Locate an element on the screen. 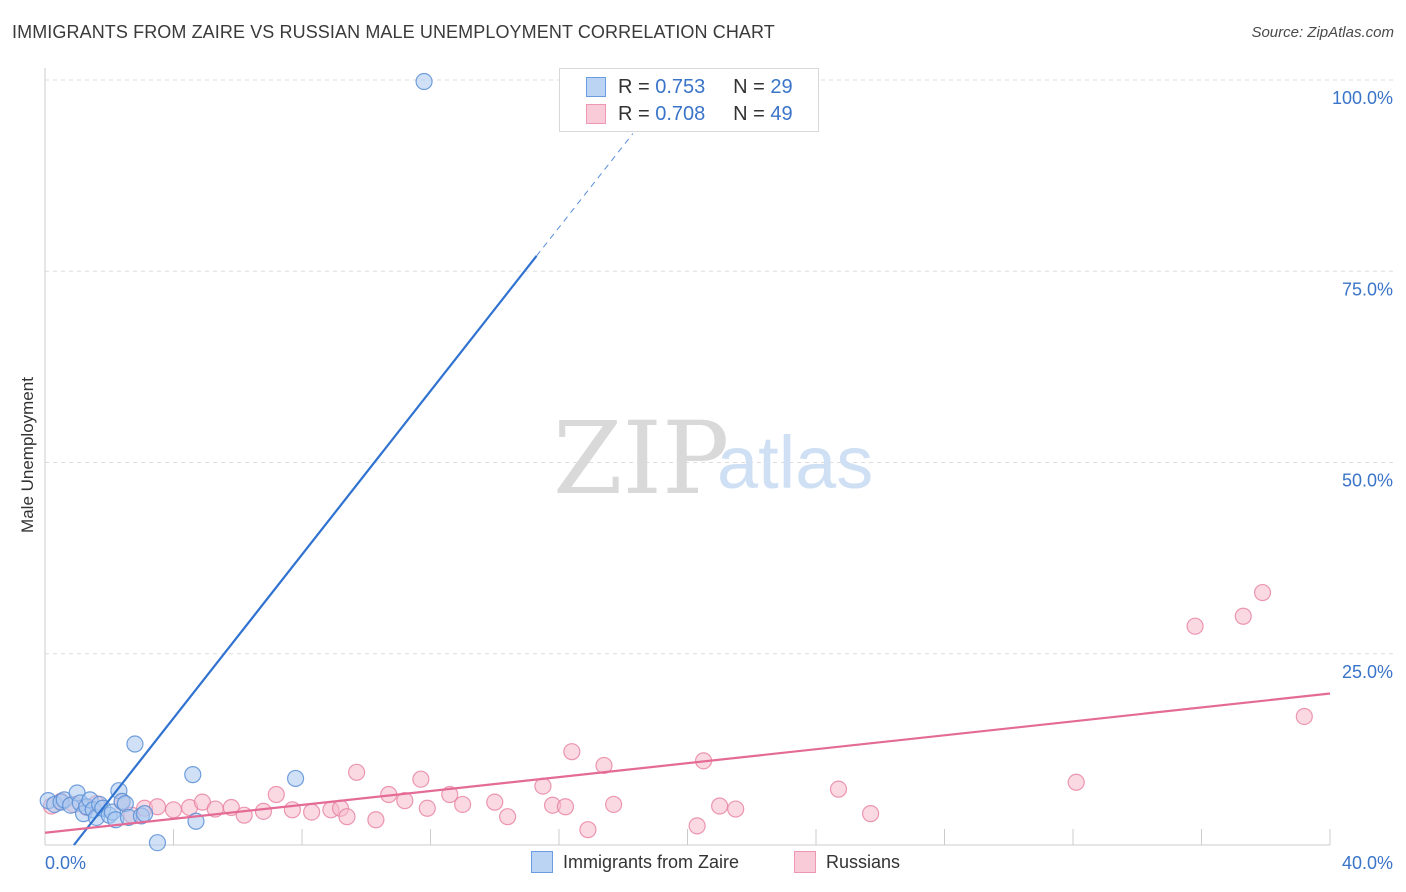 This screenshot has width=1406, height=892. x-tick-label-max: 40.0% is located at coordinates (1367, 863).